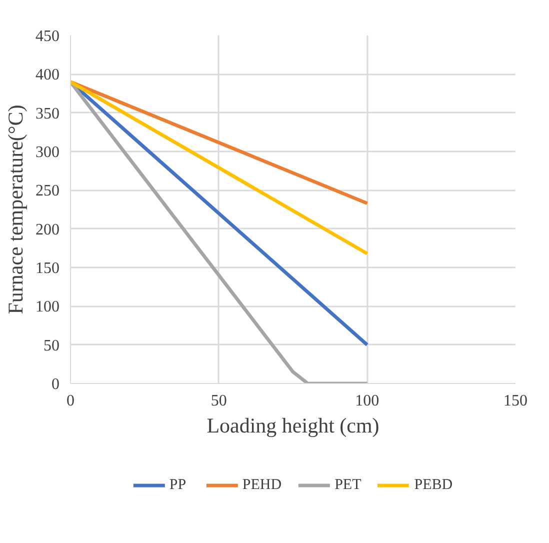  Describe the element at coordinates (48, 229) in the screenshot. I see `y-tick-label: 200` at that location.